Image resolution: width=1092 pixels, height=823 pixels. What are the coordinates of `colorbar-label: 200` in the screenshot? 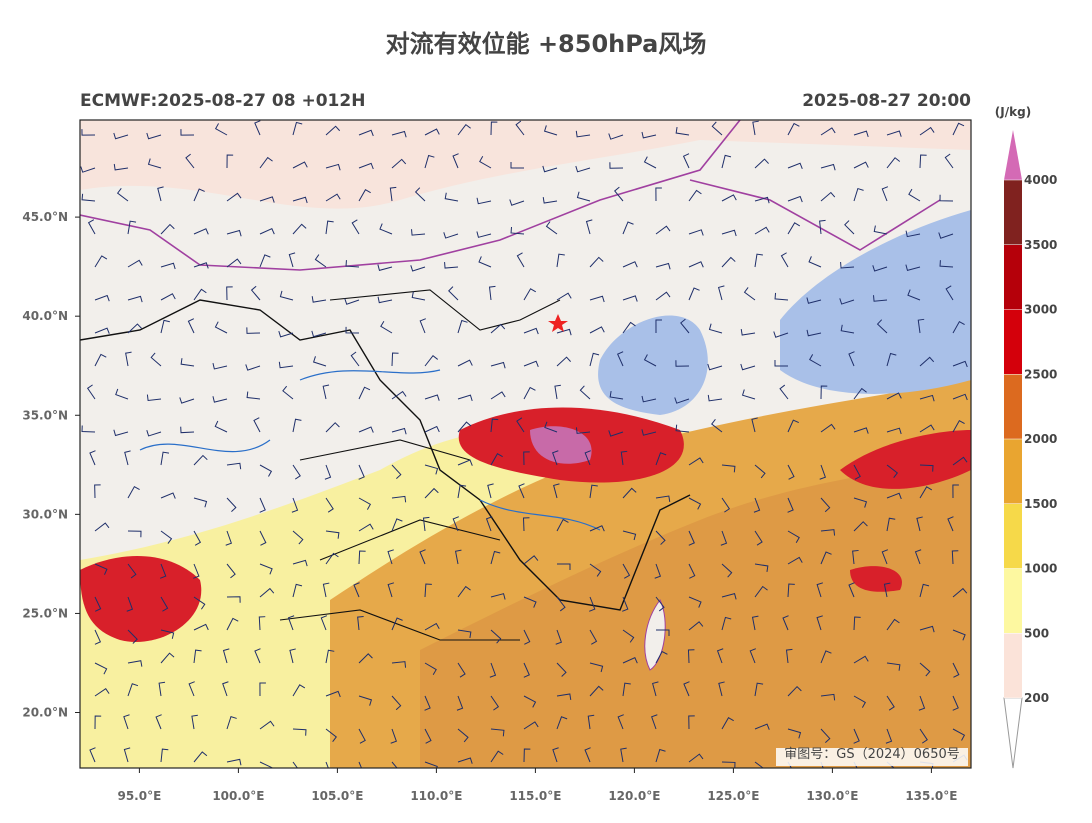 It's located at (1036, 698).